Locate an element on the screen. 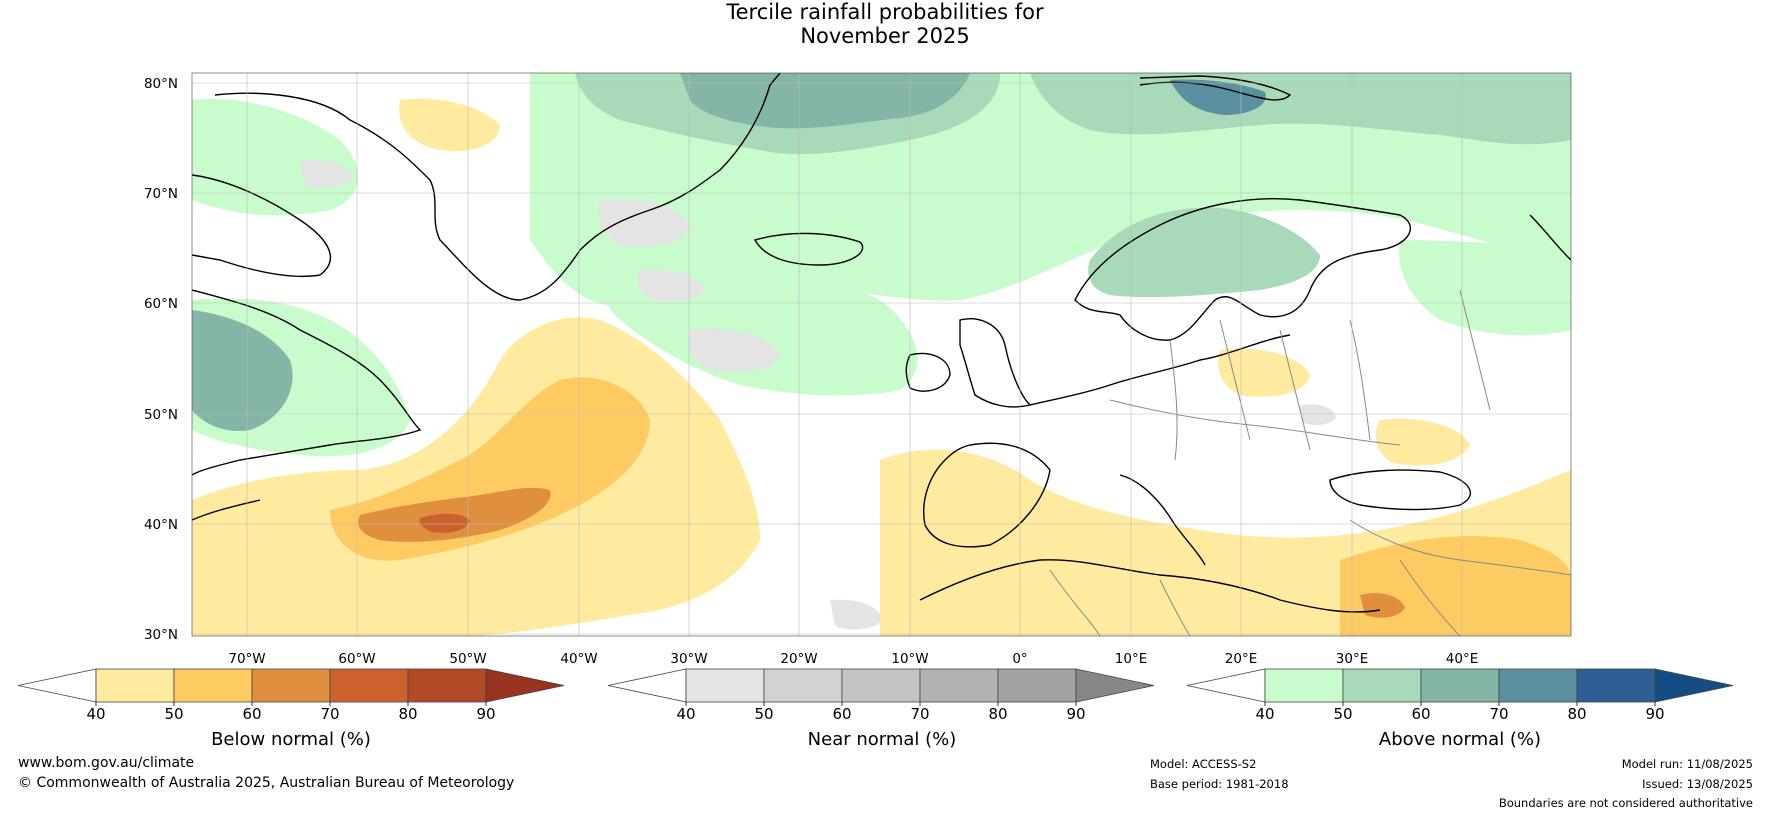 This screenshot has width=1770, height=816. footer-base-period: Base period: 1981-2018 is located at coordinates (1219, 784).